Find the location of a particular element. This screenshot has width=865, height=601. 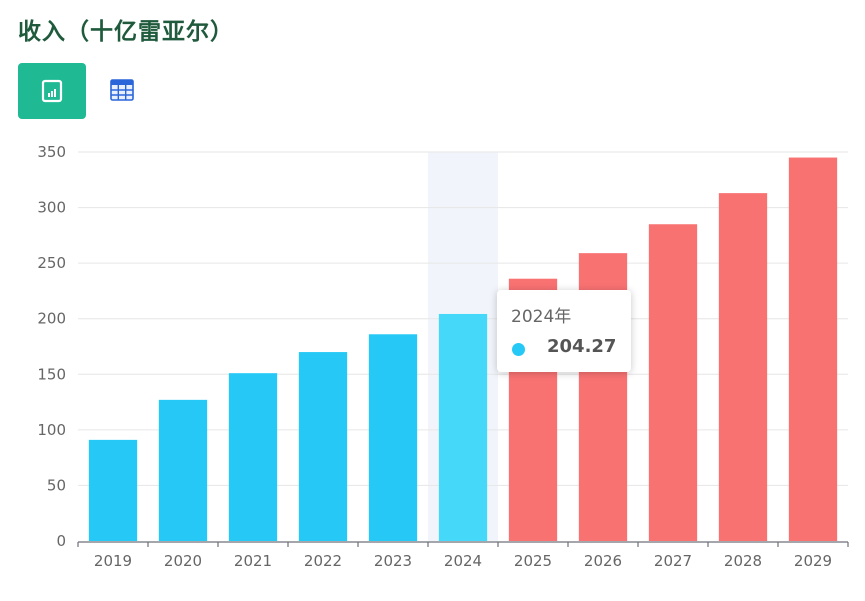

bar-2022 is located at coordinates (323, 446).